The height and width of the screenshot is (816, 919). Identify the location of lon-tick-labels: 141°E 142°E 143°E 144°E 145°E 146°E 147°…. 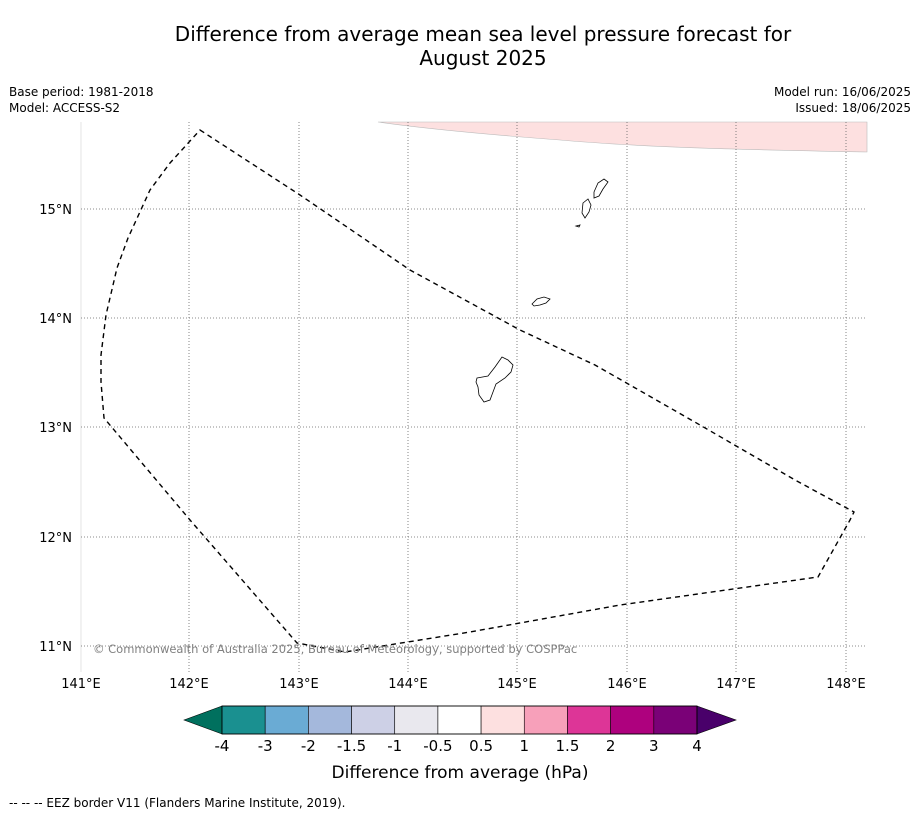
(463, 684).